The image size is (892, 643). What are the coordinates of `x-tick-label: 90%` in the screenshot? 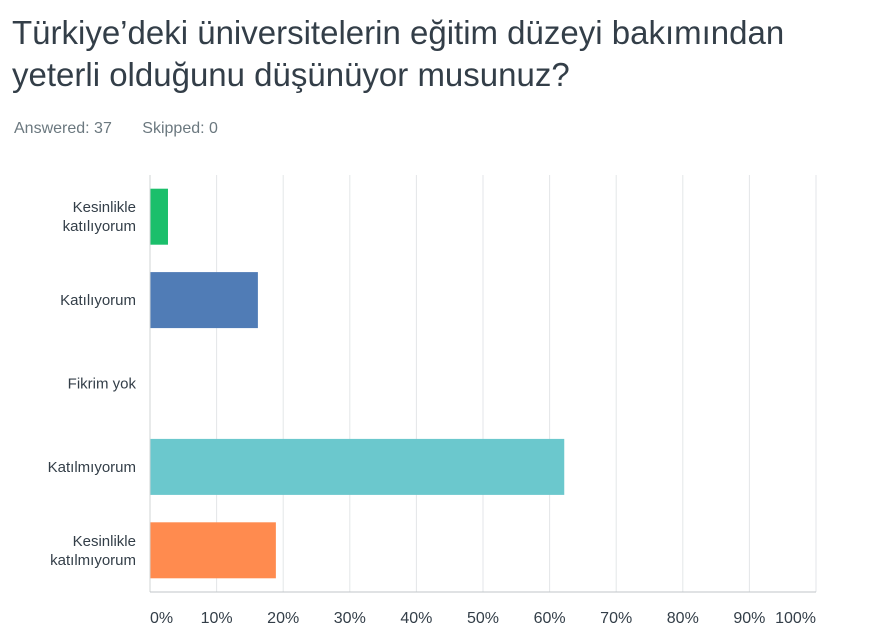 It's located at (749, 618).